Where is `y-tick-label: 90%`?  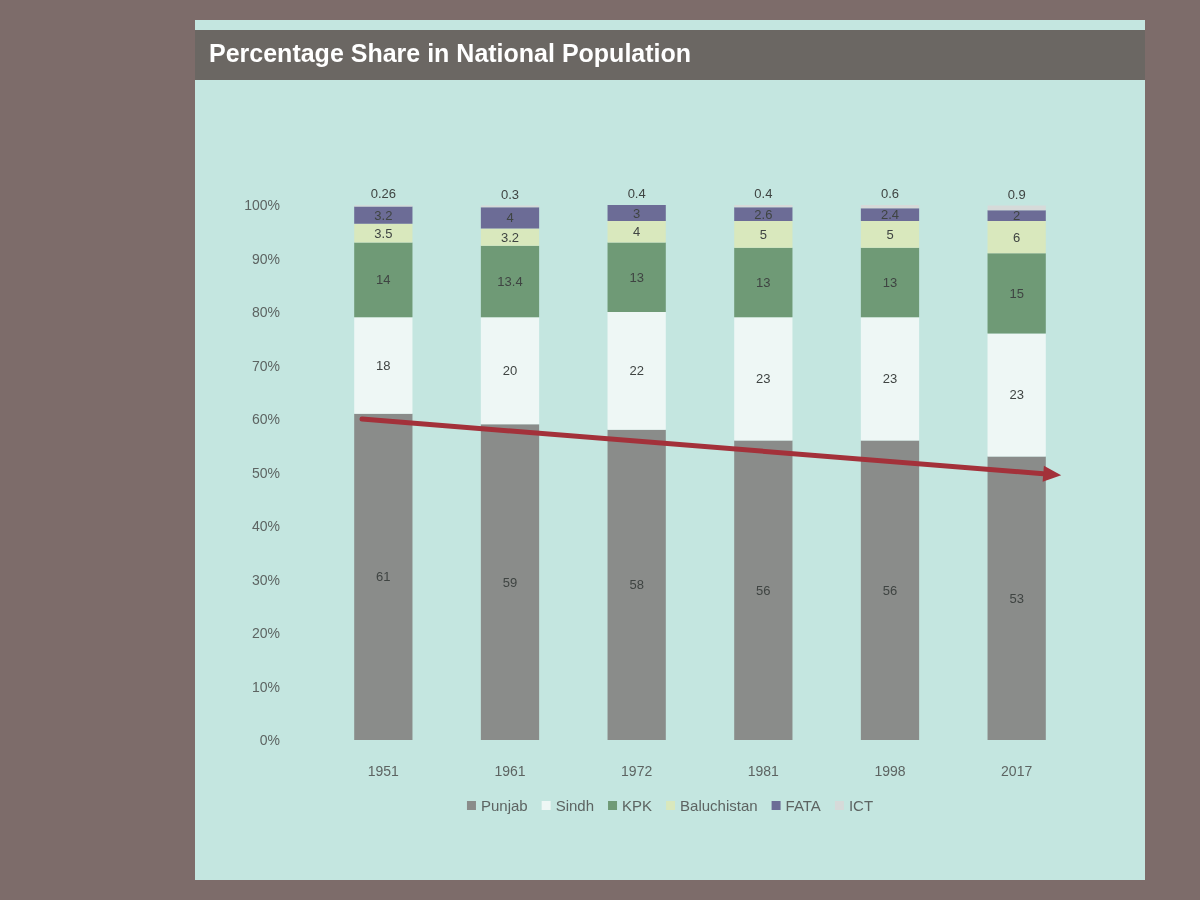 y-tick-label: 90% is located at coordinates (265, 258).